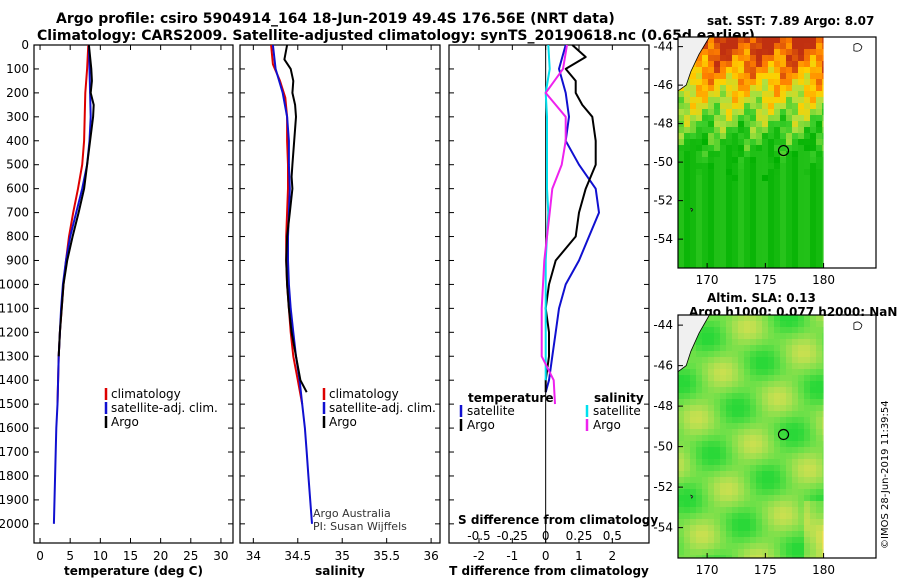  Describe the element at coordinates (17, 69) in the screenshot. I see `depth-tick-label: 100` at that location.